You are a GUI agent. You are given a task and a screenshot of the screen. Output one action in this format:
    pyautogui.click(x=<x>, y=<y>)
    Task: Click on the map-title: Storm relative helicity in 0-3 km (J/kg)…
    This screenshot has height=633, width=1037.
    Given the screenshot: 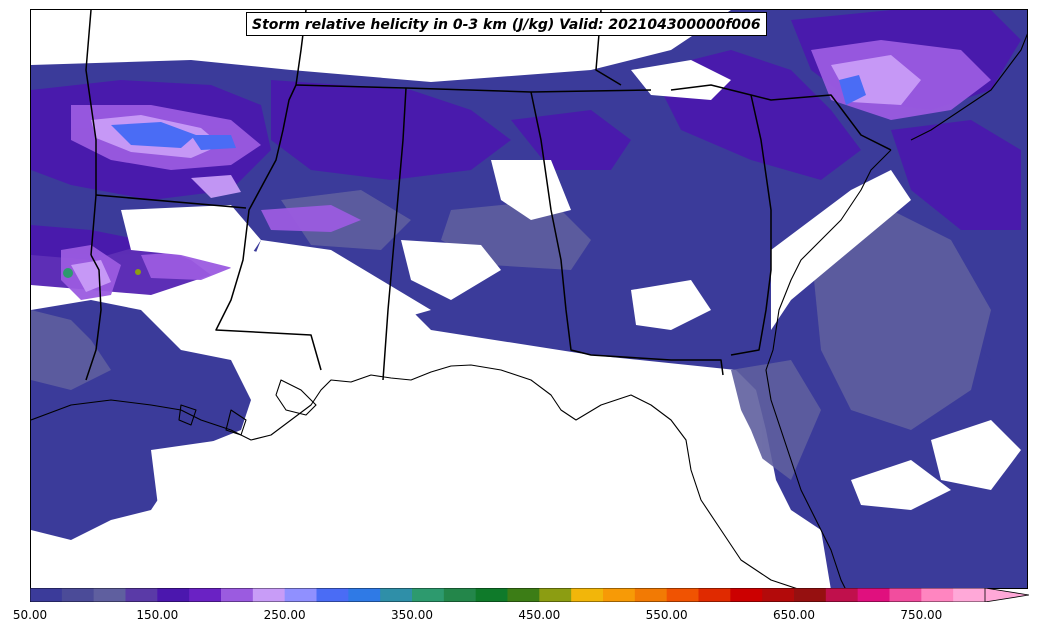 What is the action you would take?
    pyautogui.click(x=506, y=24)
    